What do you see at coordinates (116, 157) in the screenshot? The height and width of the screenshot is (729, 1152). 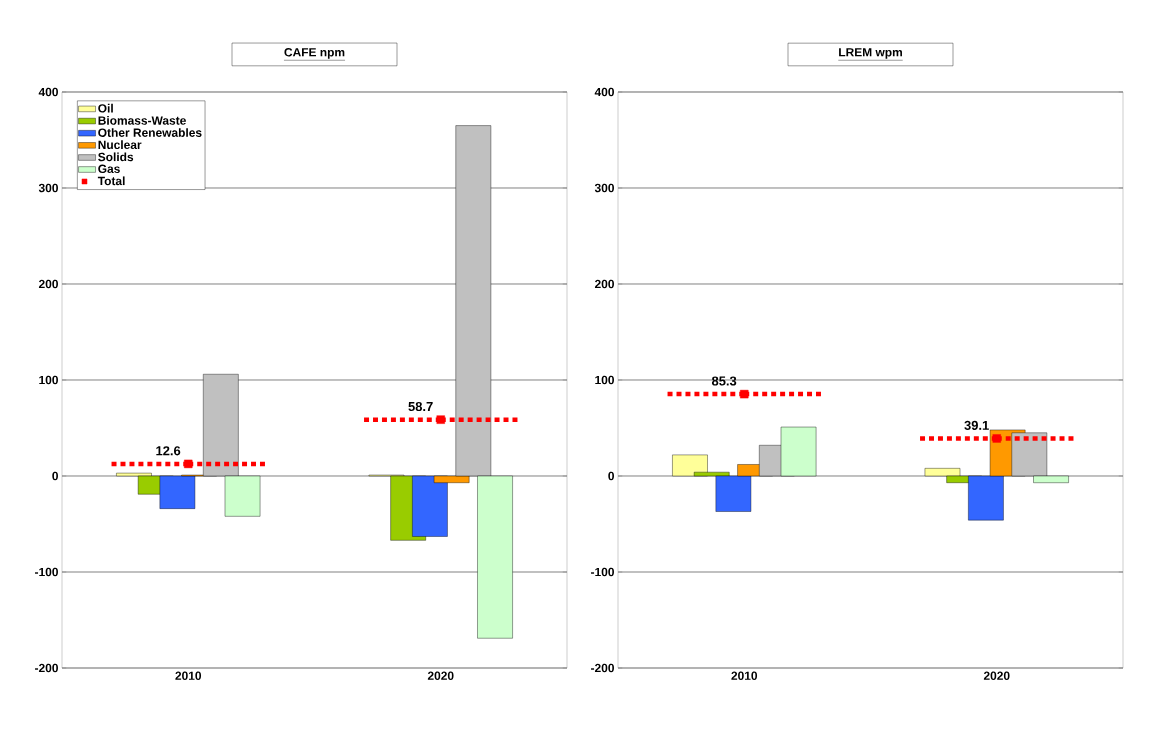 I see `legend-label: Solids` at bounding box center [116, 157].